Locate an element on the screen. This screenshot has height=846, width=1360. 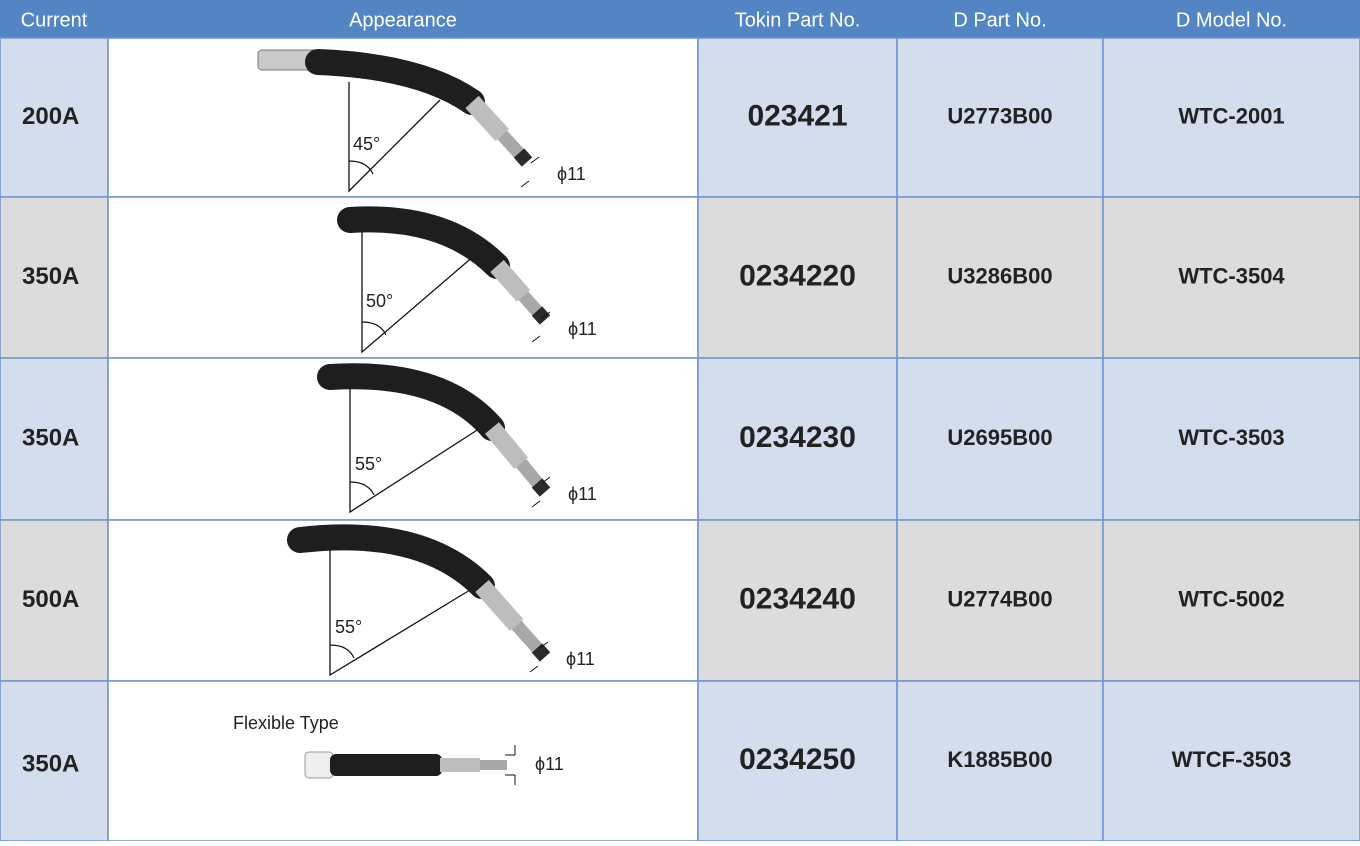
d-part-no: U2695B00 is located at coordinates (999, 437).